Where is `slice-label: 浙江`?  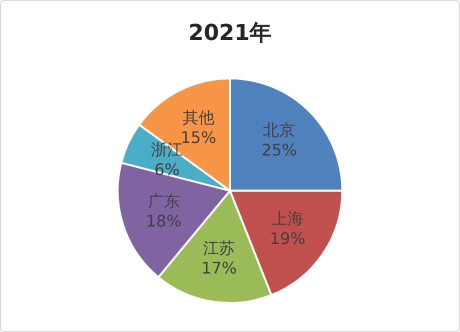 slice-label: 浙江 is located at coordinates (167, 150).